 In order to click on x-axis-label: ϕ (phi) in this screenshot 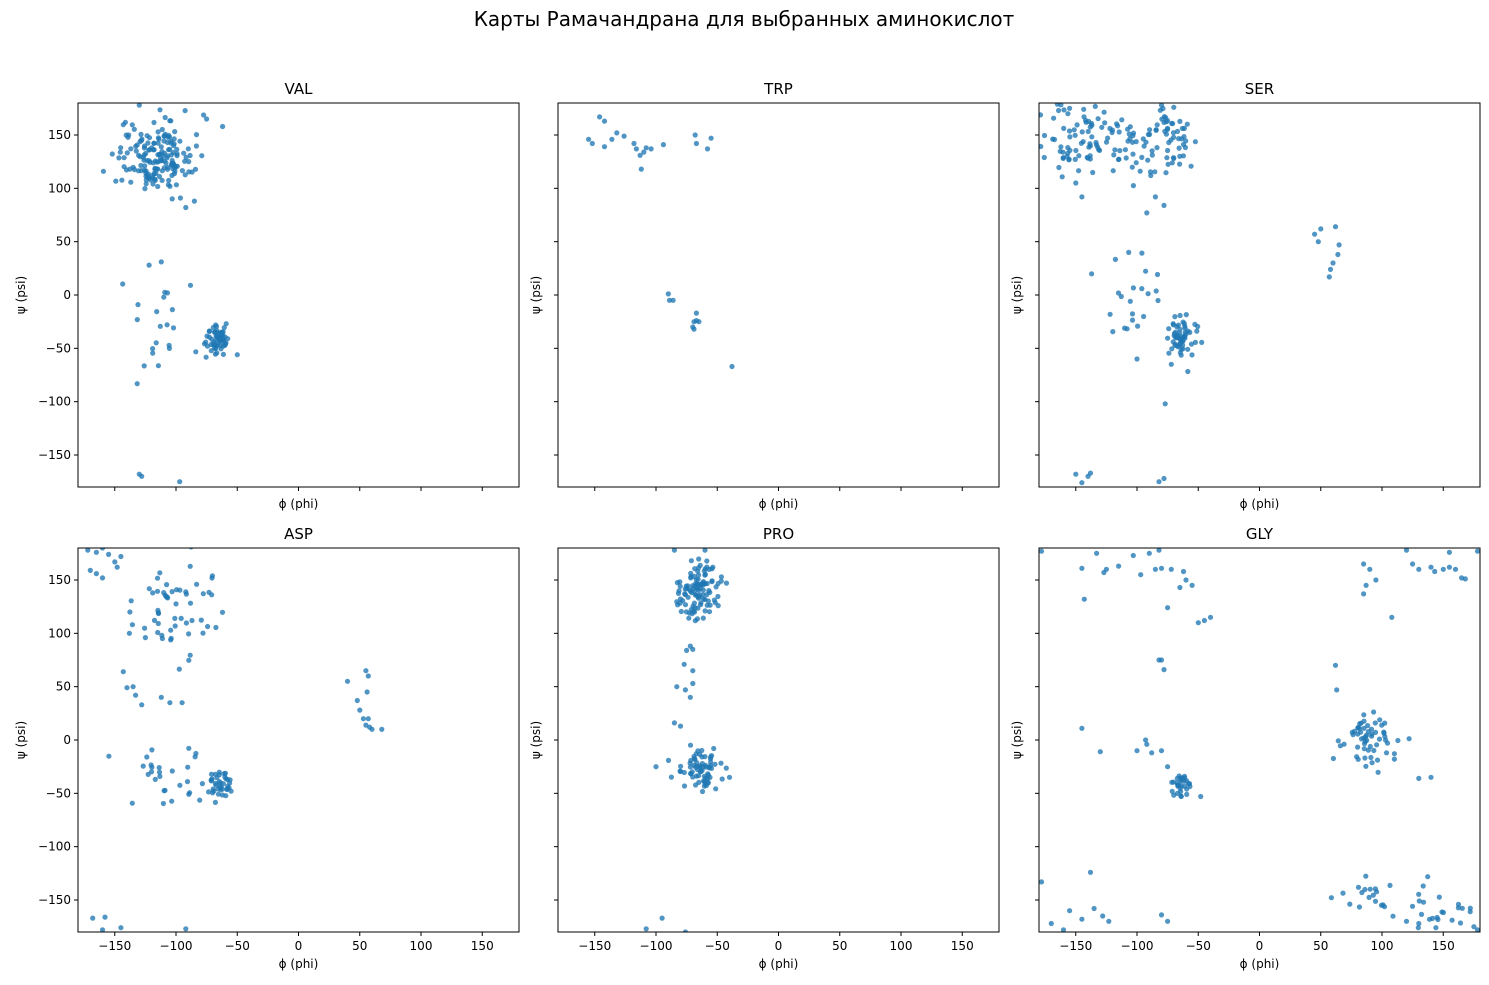, I will do `click(299, 964)`.